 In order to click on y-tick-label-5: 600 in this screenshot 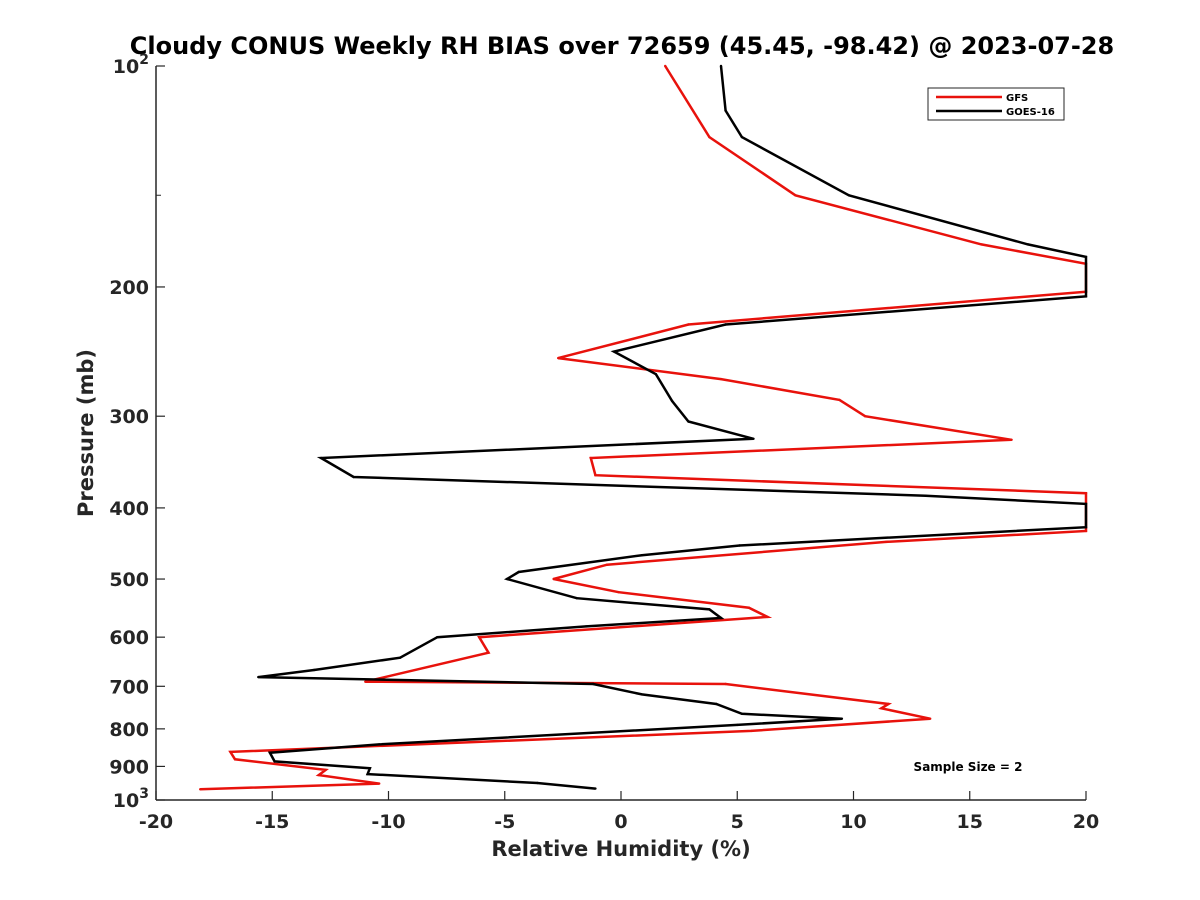, I will do `click(129, 638)`.